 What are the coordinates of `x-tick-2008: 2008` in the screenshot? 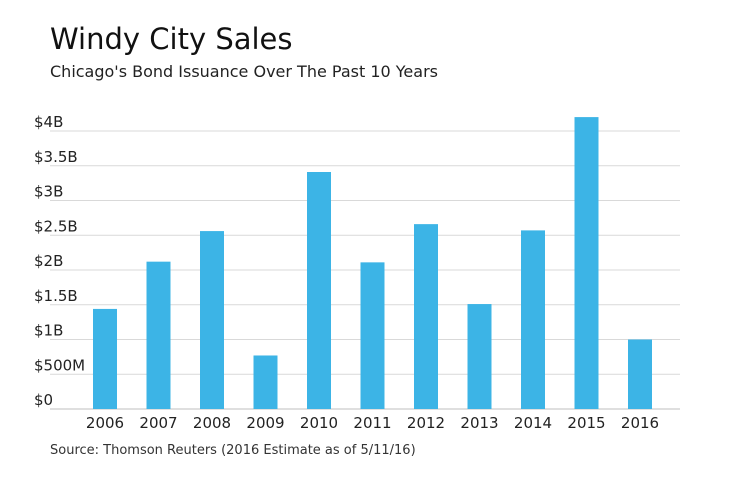 It's located at (212, 423).